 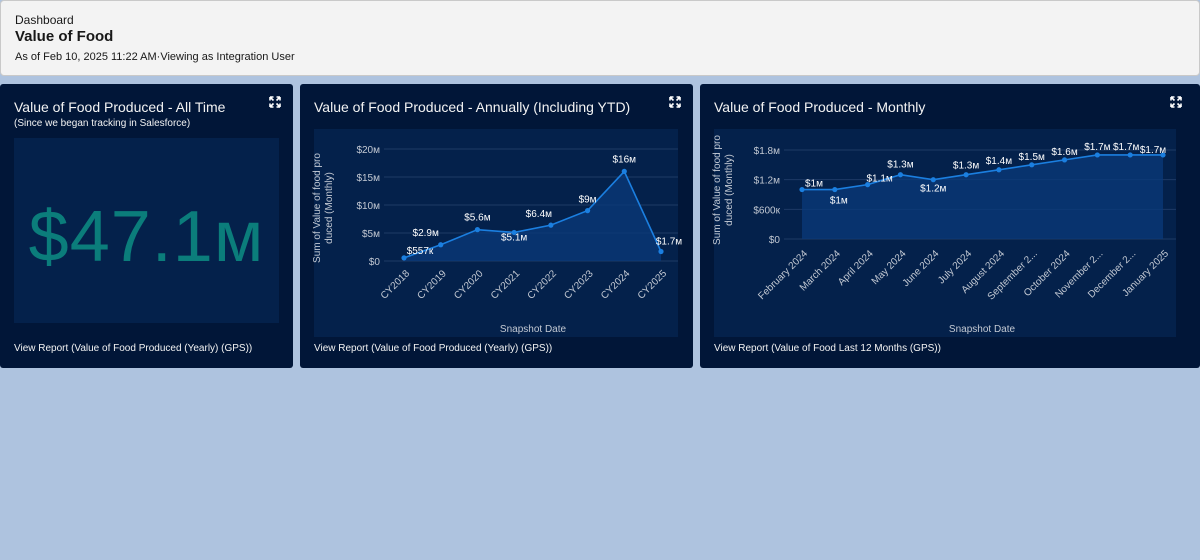 I want to click on card-title: Value of Food Produced - All Time, so click(x=120, y=107).